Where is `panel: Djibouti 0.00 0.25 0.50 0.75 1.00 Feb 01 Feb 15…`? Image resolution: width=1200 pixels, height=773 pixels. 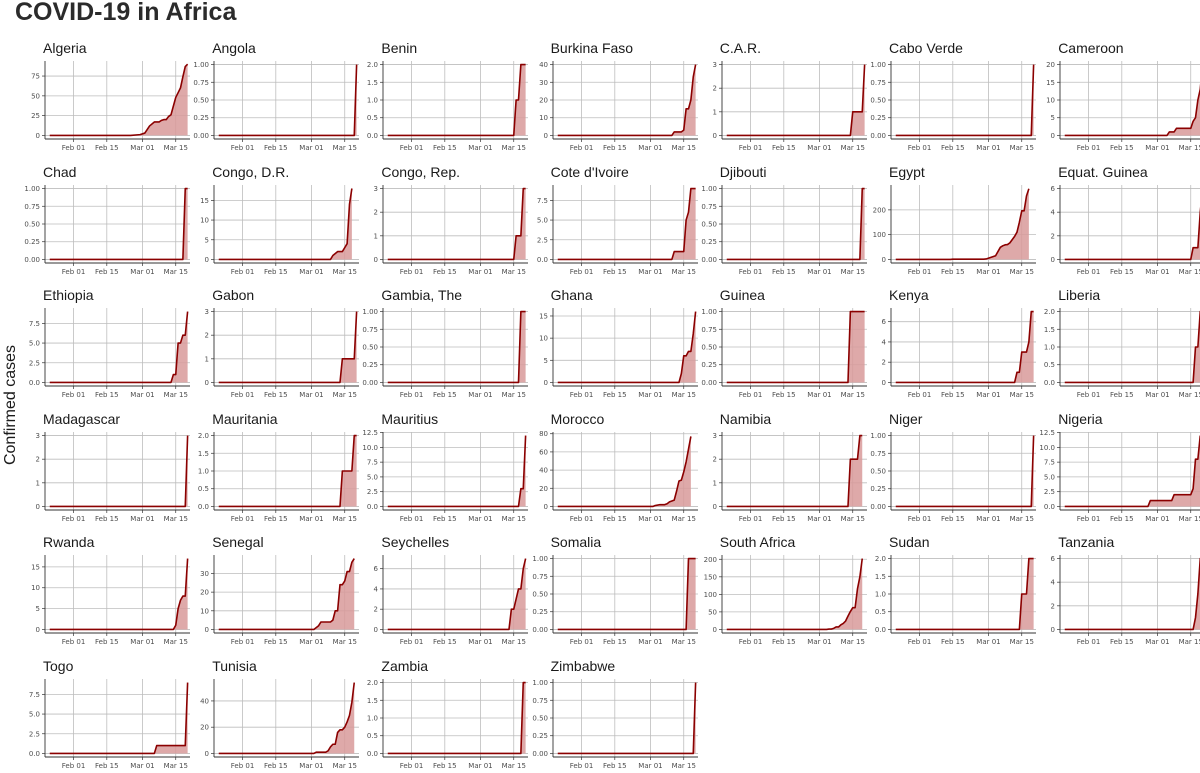 panel: Djibouti 0.00 0.25 0.50 0.75 1.00 Feb 01 Feb 15… is located at coordinates (785, 221).